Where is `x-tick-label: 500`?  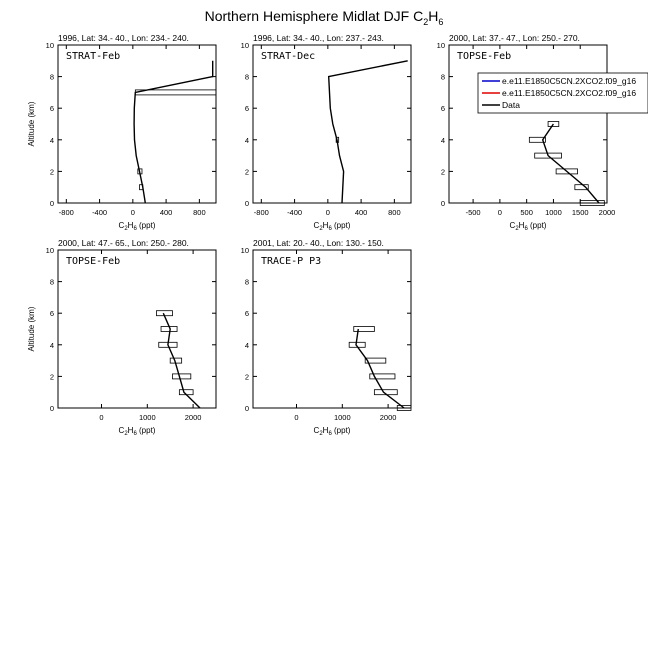 x-tick-label: 500 is located at coordinates (526, 212).